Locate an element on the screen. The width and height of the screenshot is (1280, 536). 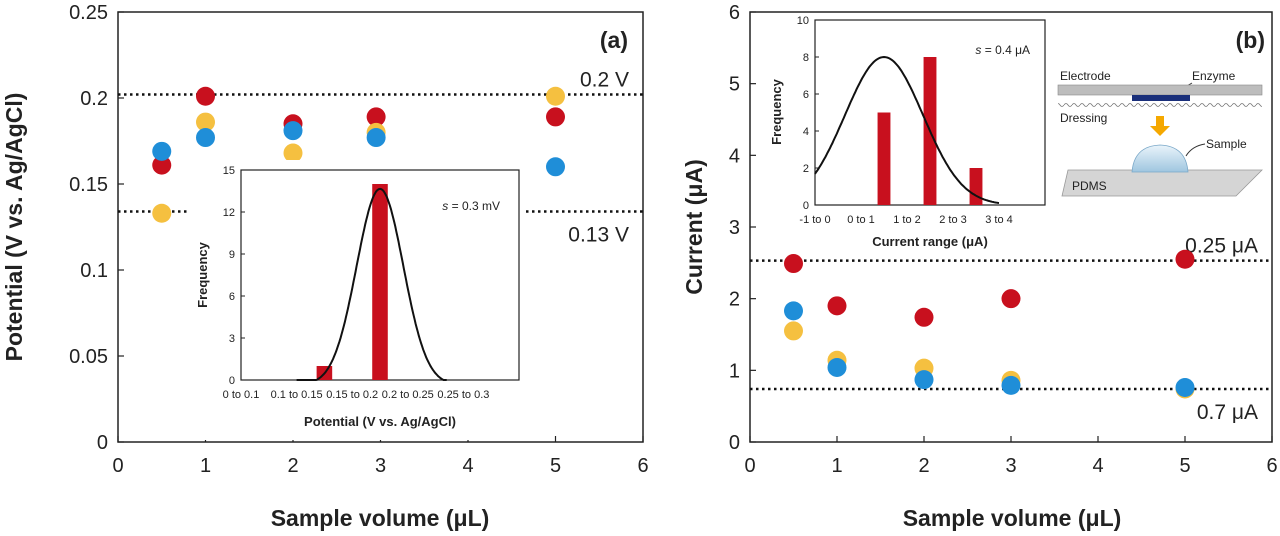
inset-x-tick-label: -1 to 0 is located at coordinates (814, 220).